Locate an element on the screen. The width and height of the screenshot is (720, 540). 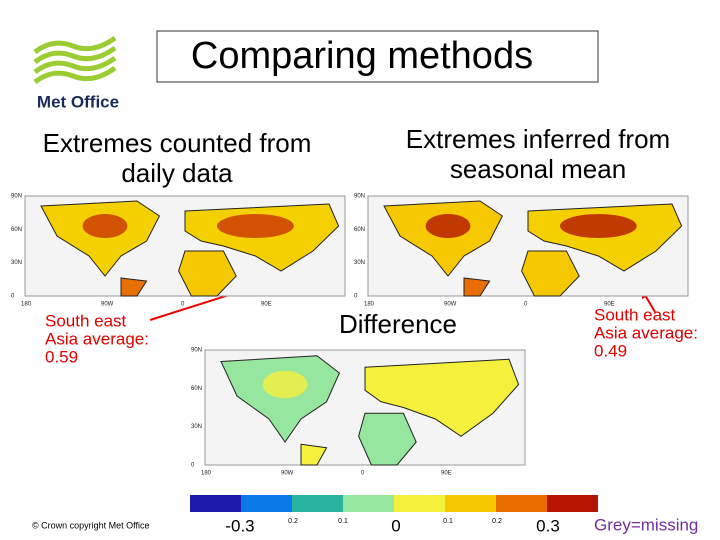
panel-heading: seasonal mean is located at coordinates (538, 169).